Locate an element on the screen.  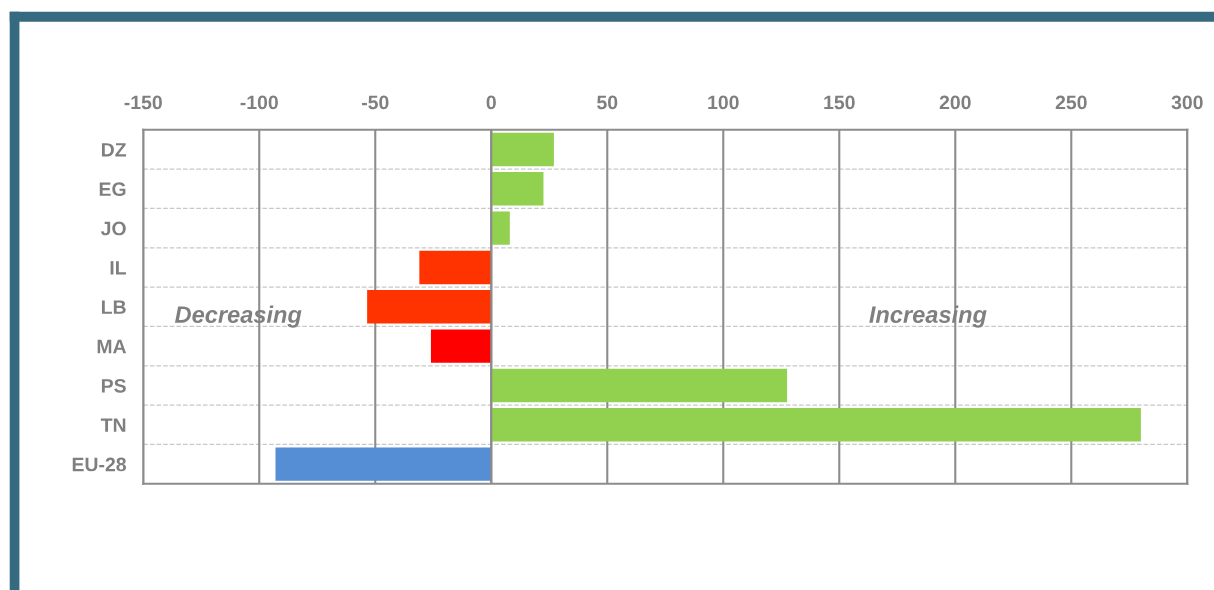
x-tick-label: -100 is located at coordinates (259, 102).